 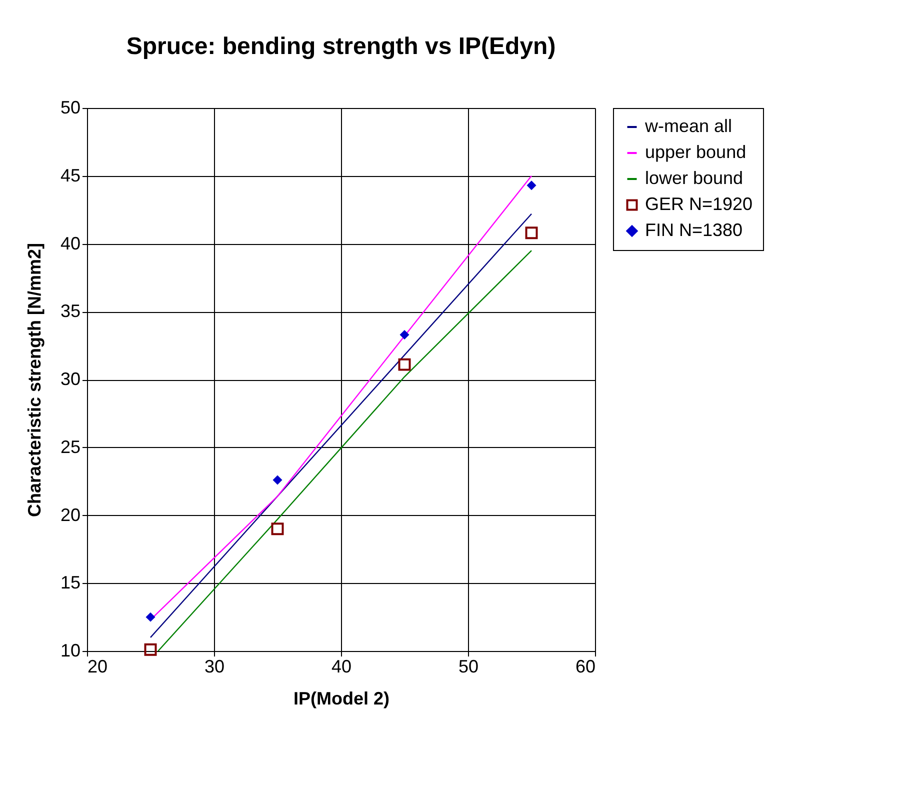 What do you see at coordinates (70, 582) in the screenshot?
I see `y-tick-label: 15` at bounding box center [70, 582].